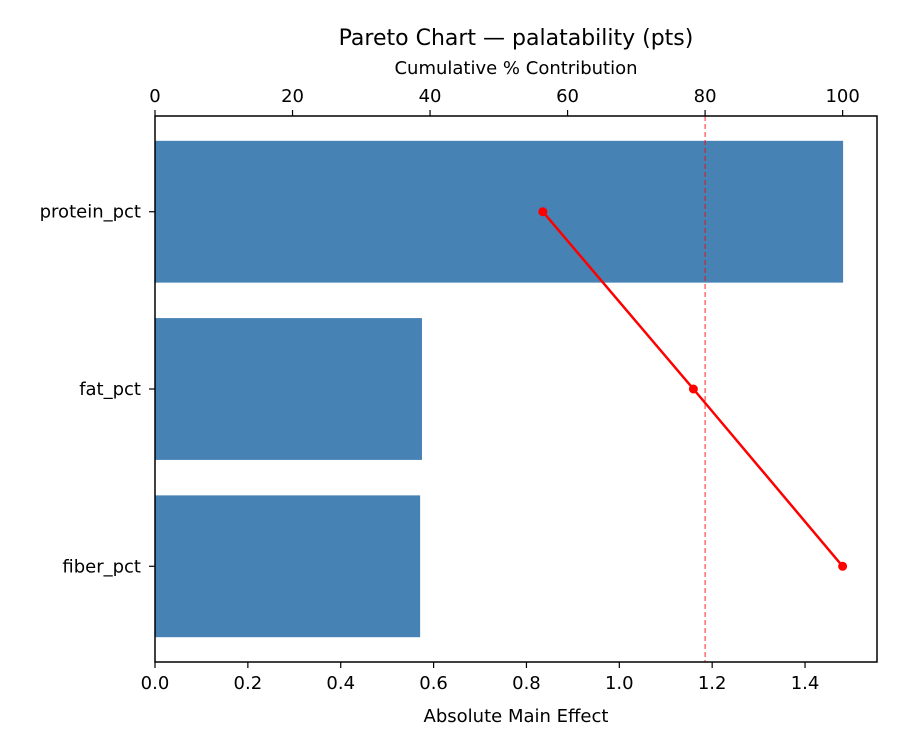 This screenshot has height=750, width=900. Describe the element at coordinates (248, 683) in the screenshot. I see `x-tick-label: 0.2` at that location.